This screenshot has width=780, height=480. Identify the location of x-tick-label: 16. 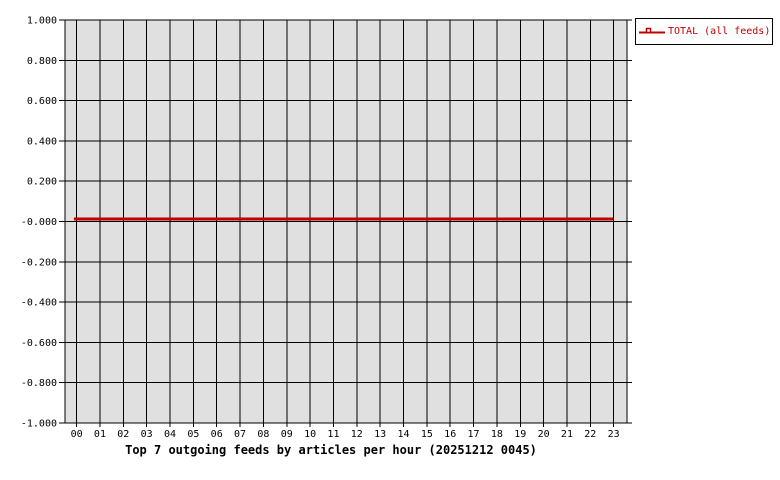
(450, 434).